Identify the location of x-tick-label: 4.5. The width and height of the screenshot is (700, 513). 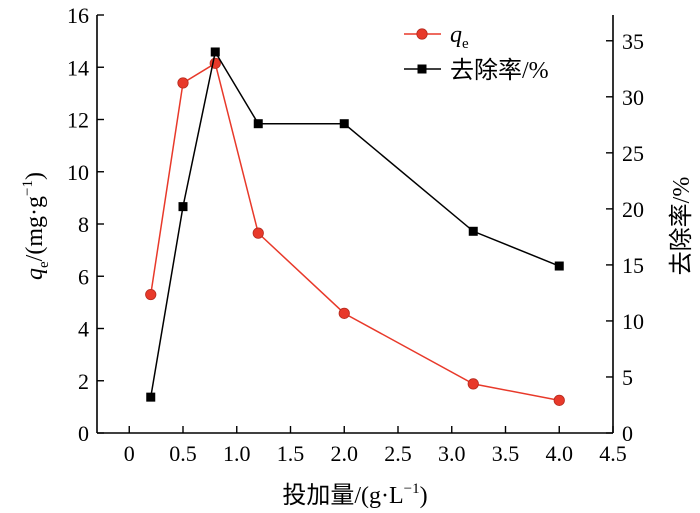
(613, 453).